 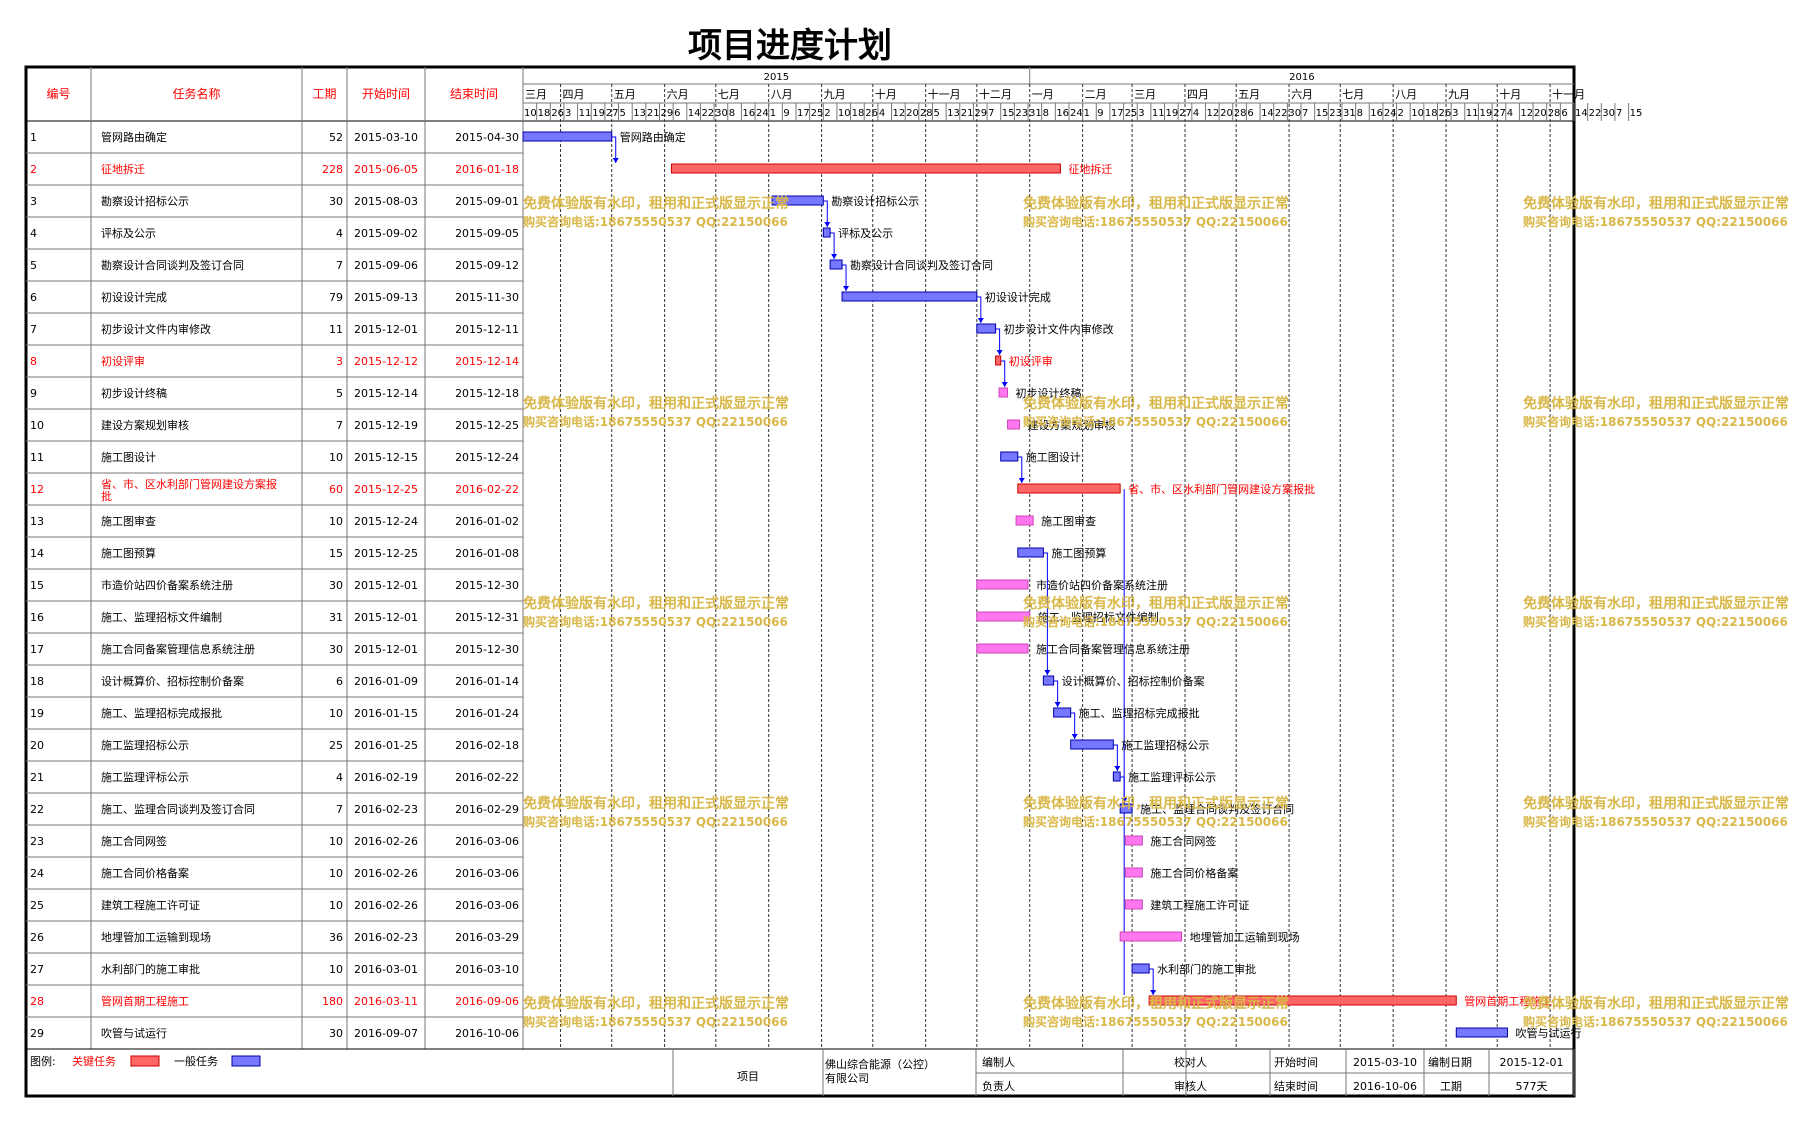 What do you see at coordinates (339, 361) in the screenshot?
I see `task-duration: 3` at bounding box center [339, 361].